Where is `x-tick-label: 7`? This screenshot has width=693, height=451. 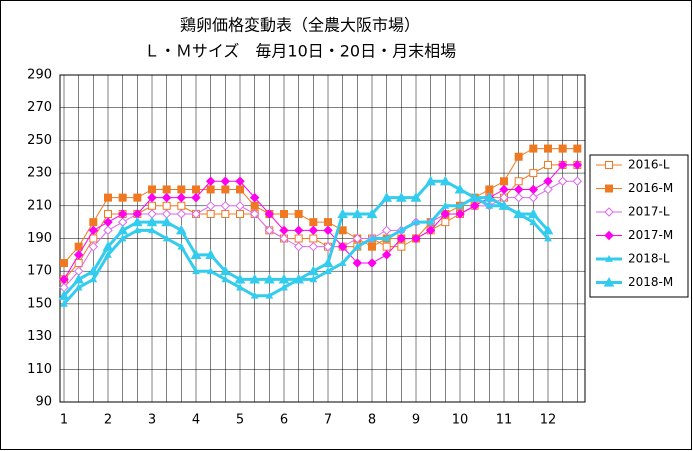 x-tick-label: 7 is located at coordinates (328, 420).